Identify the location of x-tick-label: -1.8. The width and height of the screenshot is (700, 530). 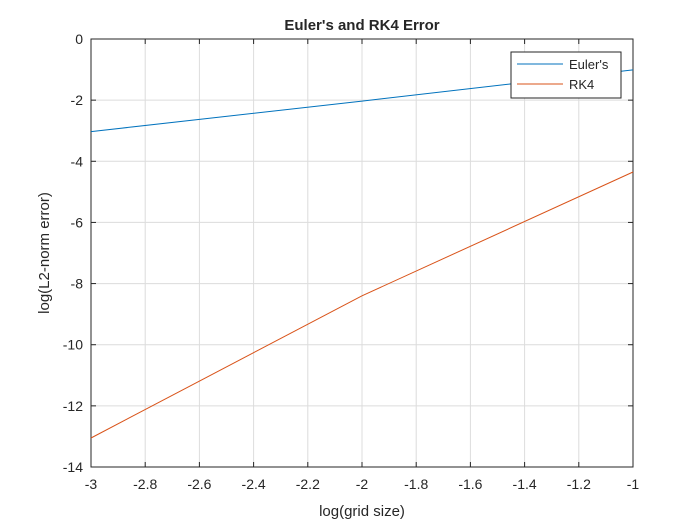
(416, 484).